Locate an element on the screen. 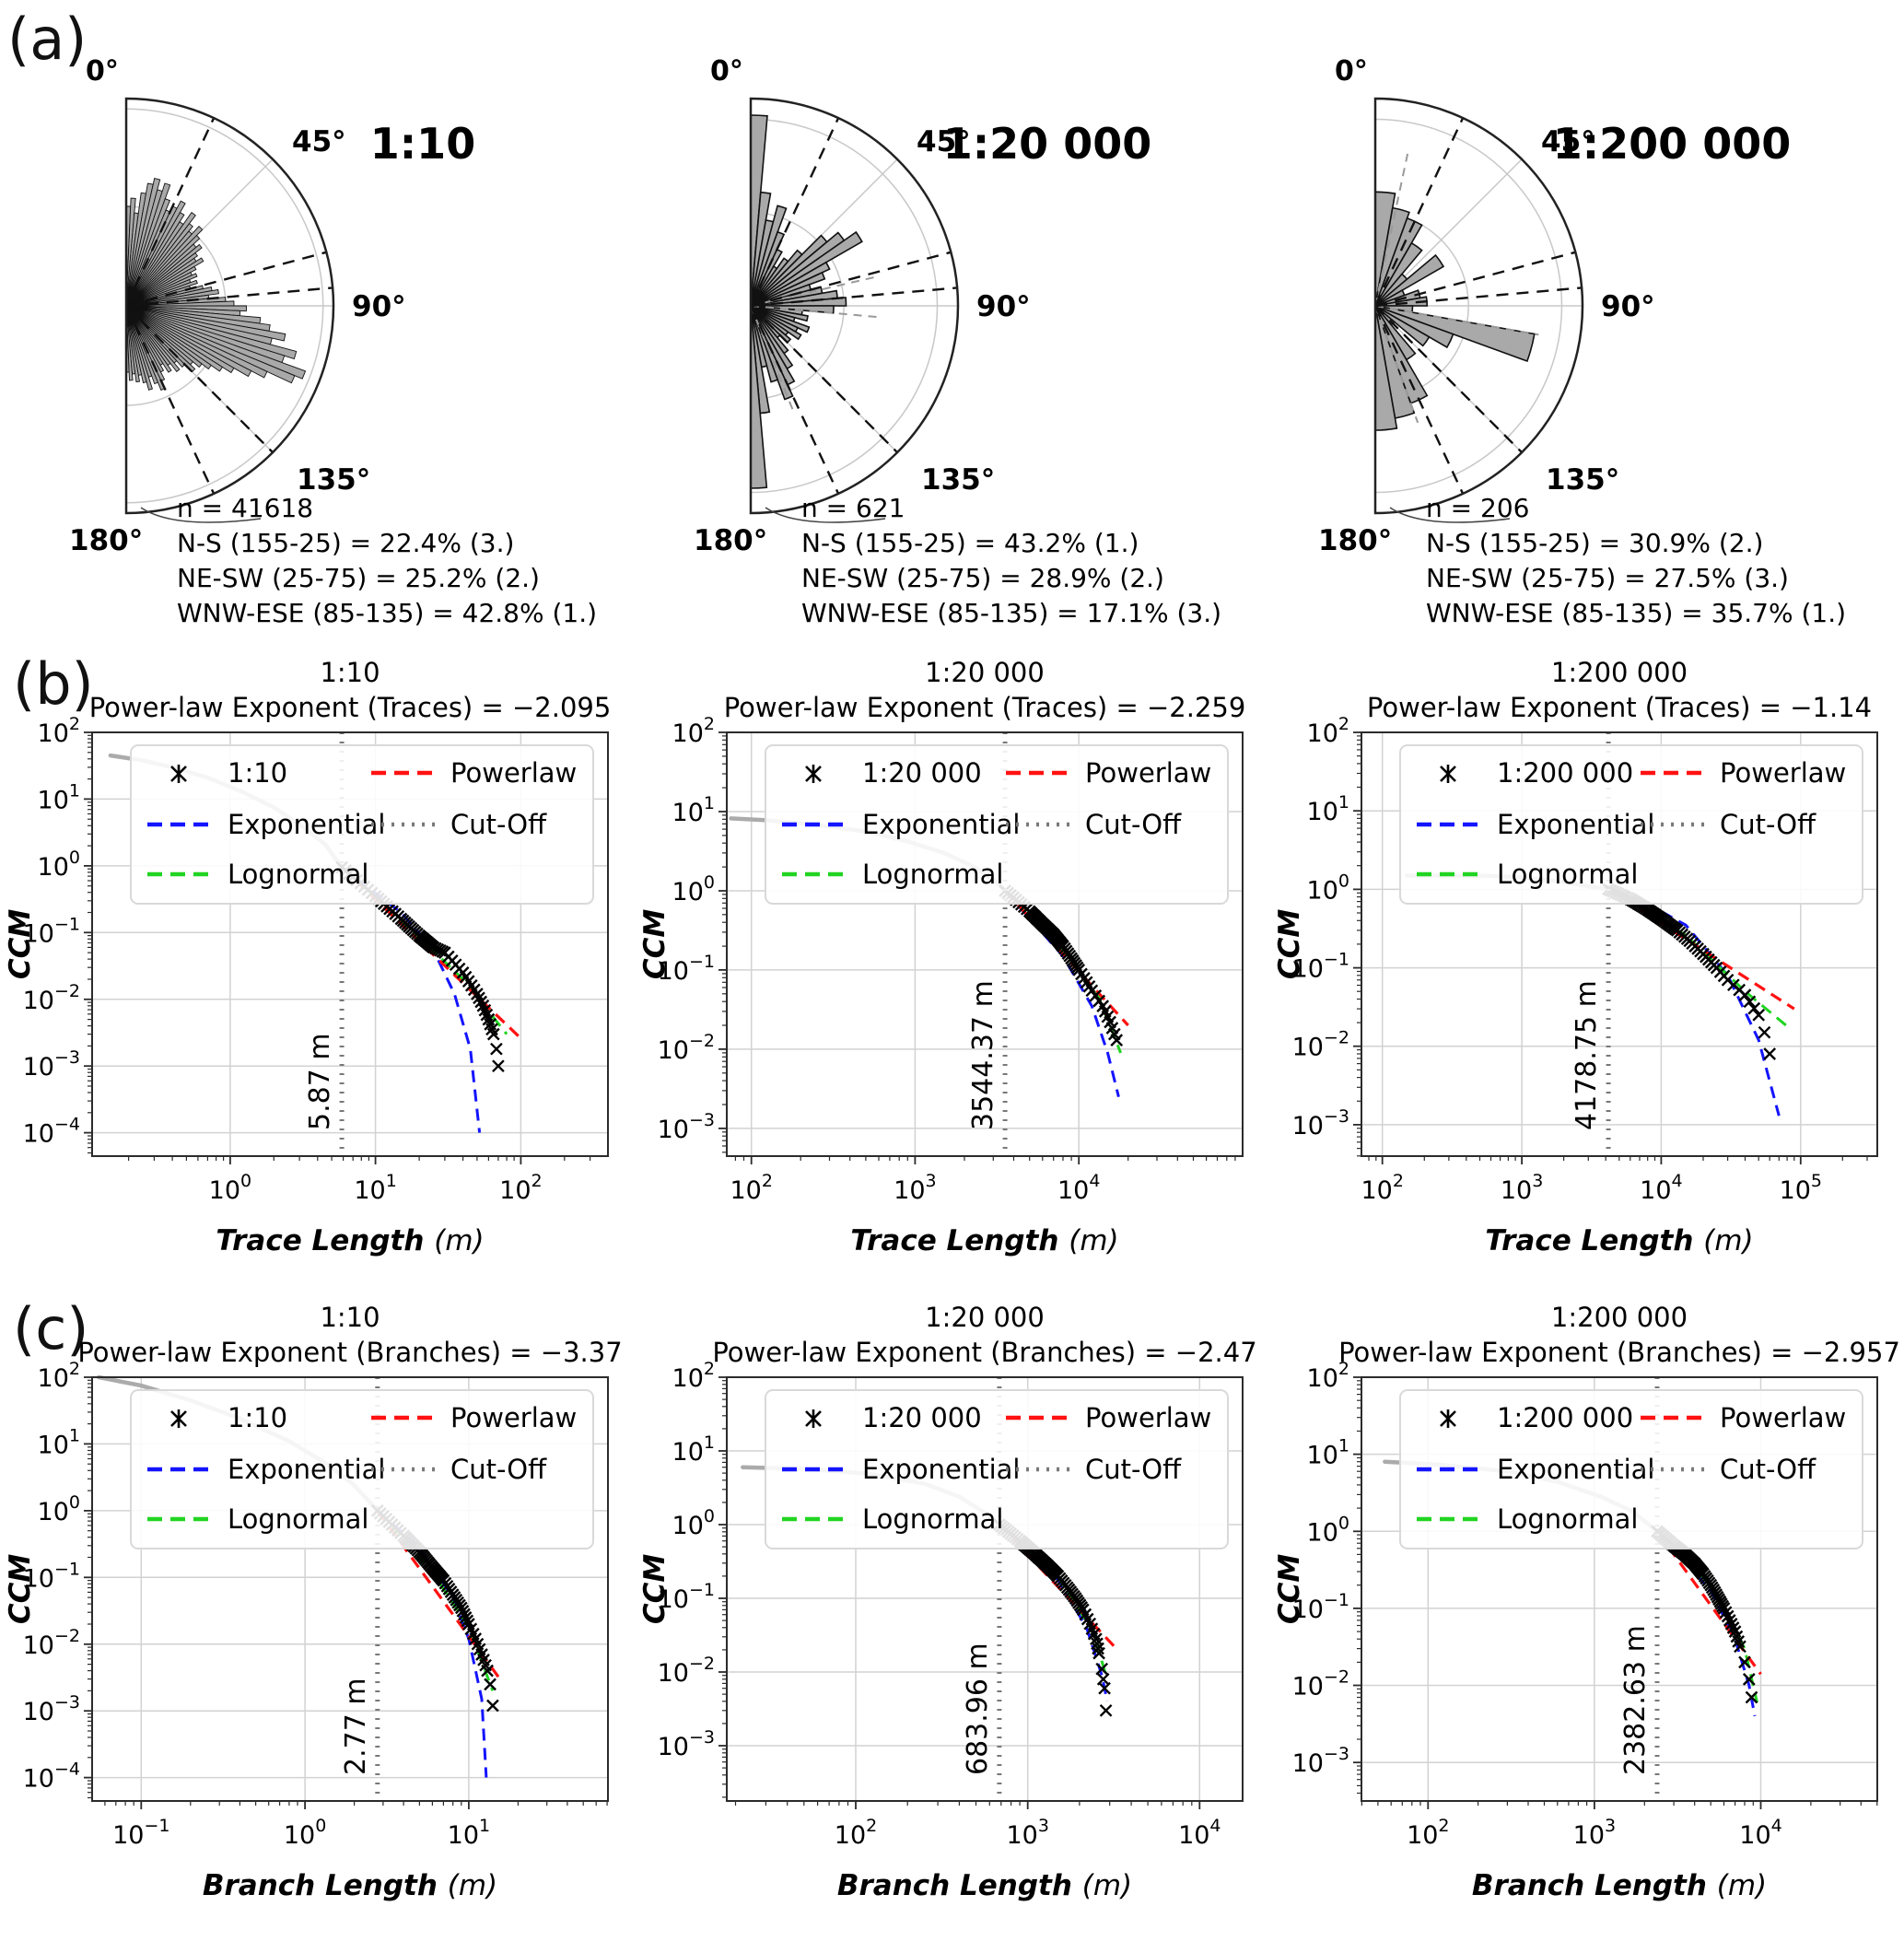 This screenshot has width=1904, height=1941. rose-stats-leader-line is located at coordinates (1450, 515).